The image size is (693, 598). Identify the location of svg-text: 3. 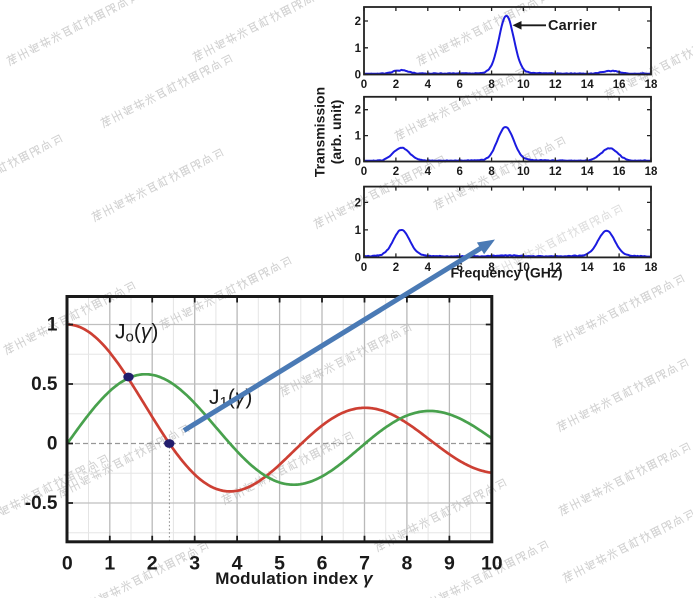
(194, 564).